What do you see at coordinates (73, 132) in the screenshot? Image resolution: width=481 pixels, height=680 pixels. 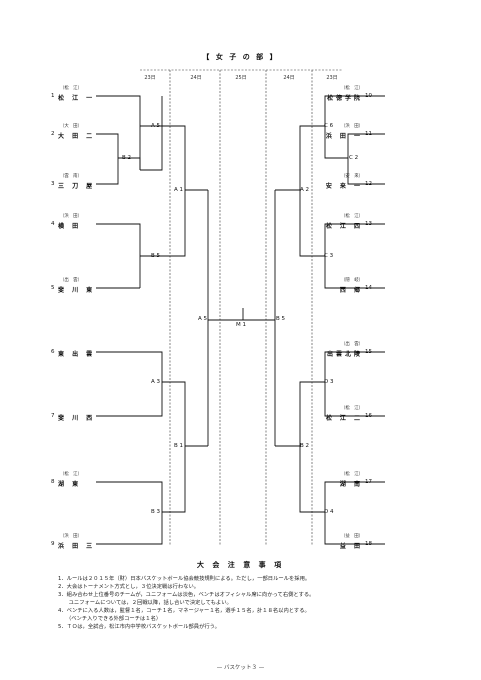 I see `left-team-2: （大 田） 2 大 田 二` at bounding box center [73, 132].